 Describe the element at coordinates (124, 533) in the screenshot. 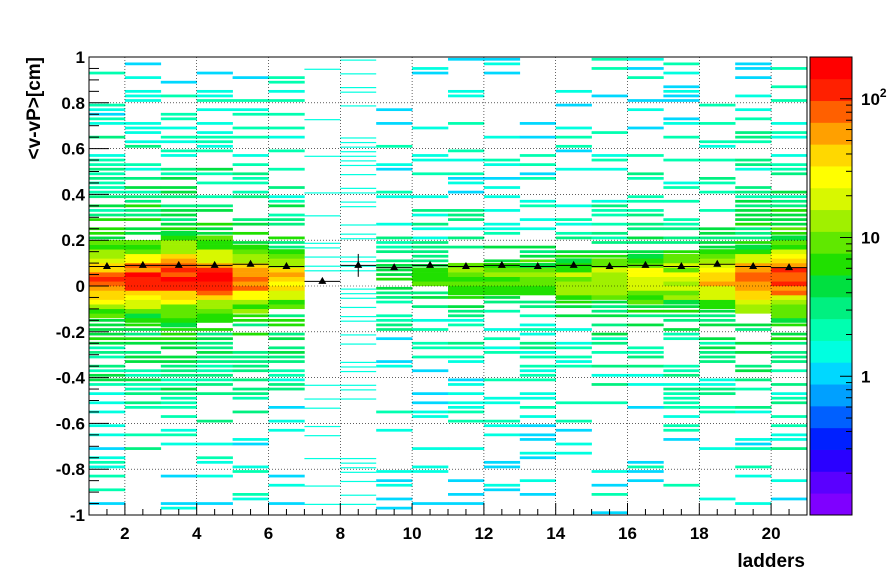

I see `x-tick-label: 2` at that location.